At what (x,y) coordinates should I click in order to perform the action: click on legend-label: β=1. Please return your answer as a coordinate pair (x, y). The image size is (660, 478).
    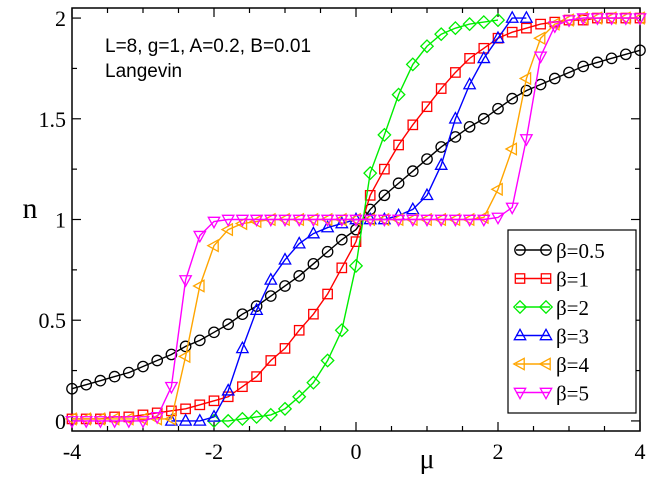
    Looking at the image, I should click on (572, 280).